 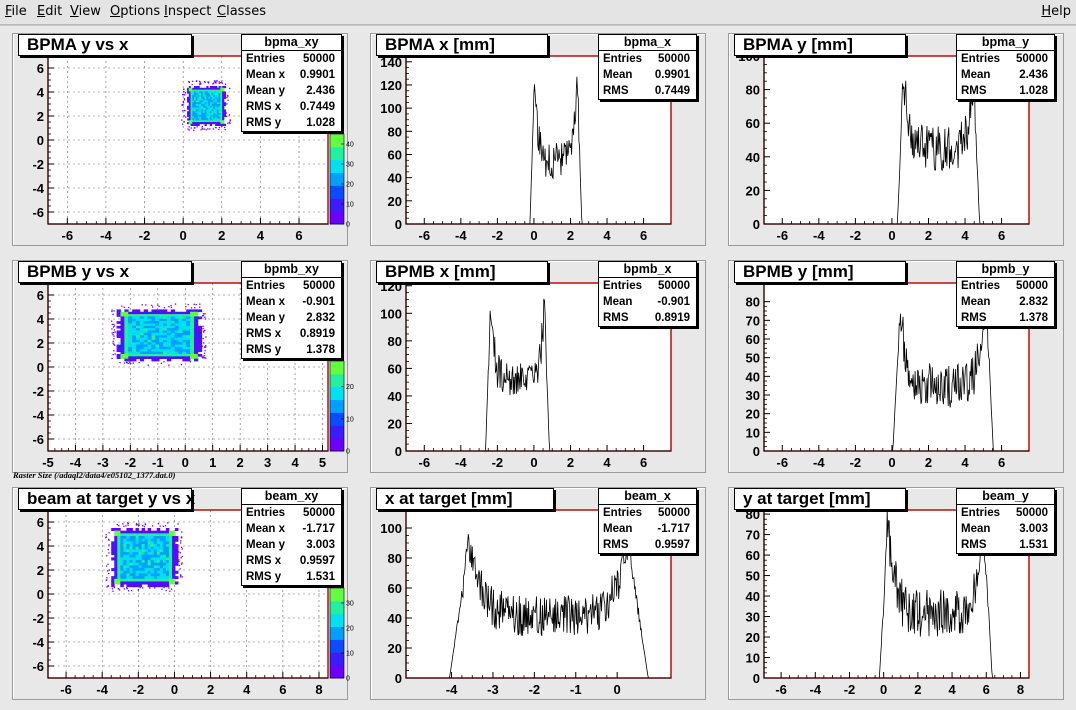 I want to click on menu-view: View, so click(x=85, y=11).